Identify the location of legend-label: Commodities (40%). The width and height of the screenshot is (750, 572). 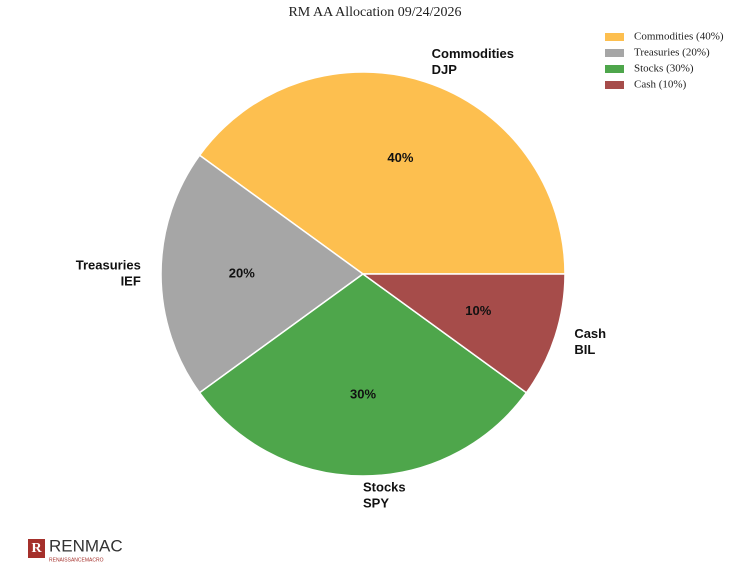
(679, 37).